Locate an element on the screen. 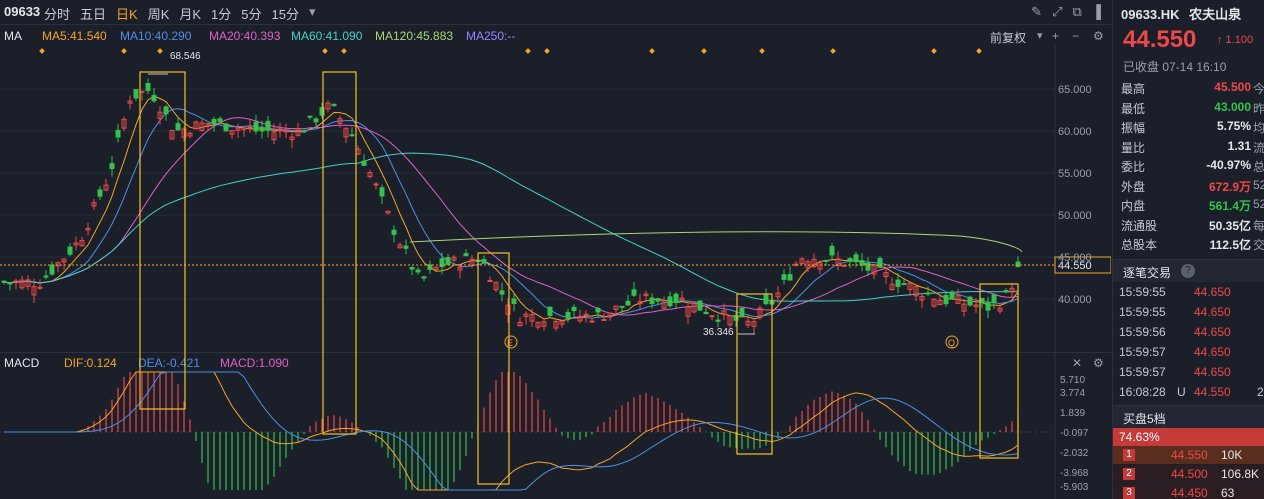  event-q-marker is located at coordinates (952, 342).